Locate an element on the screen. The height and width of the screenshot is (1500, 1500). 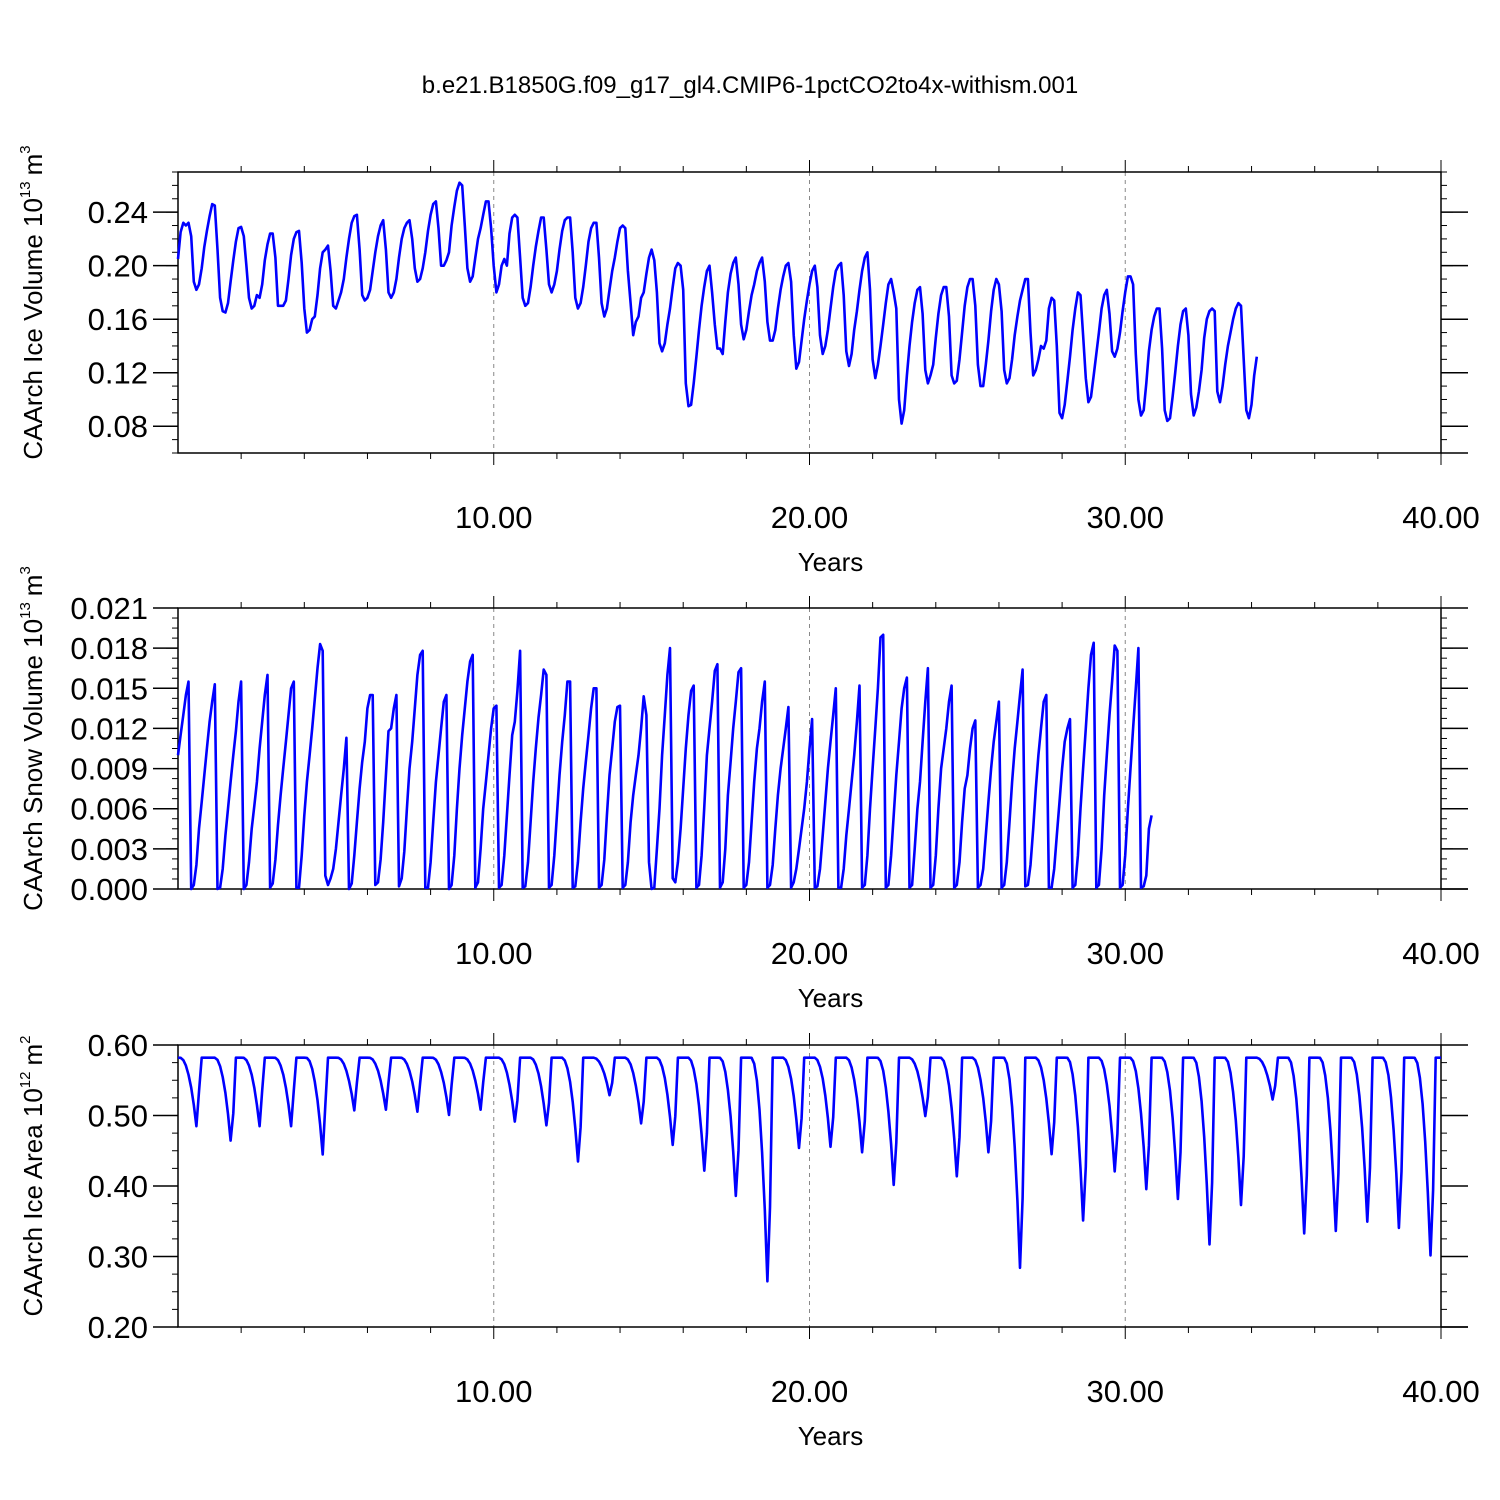
ice-area-ytick-label: 0.40 is located at coordinates (118, 1186).